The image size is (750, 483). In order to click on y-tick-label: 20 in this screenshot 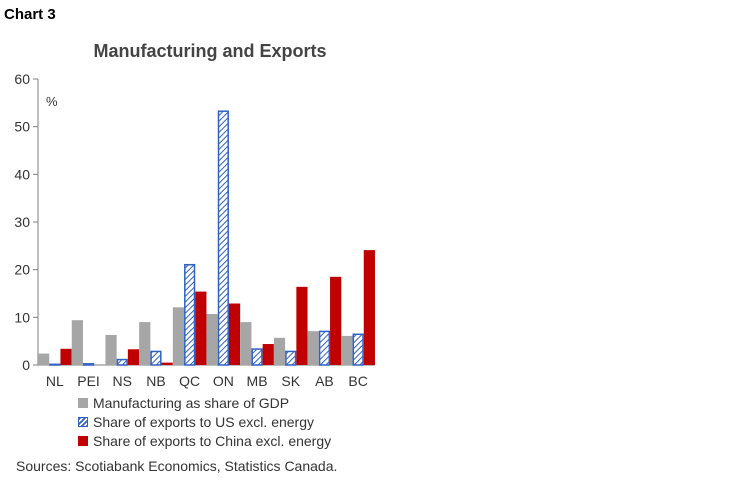, I will do `click(22, 270)`.